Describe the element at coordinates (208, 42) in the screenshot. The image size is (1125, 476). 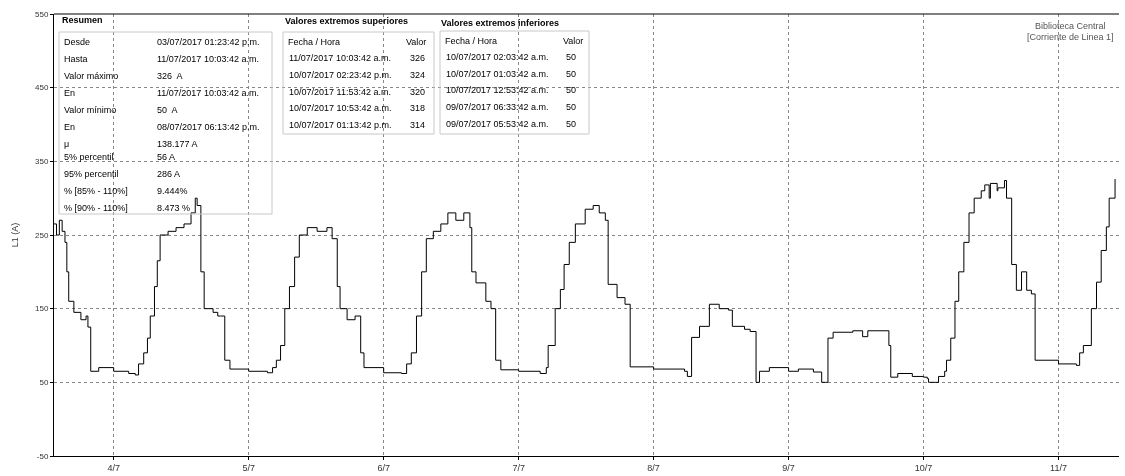
I see `annotation: 03/07/2017 01:23:42 p.m.` at that location.